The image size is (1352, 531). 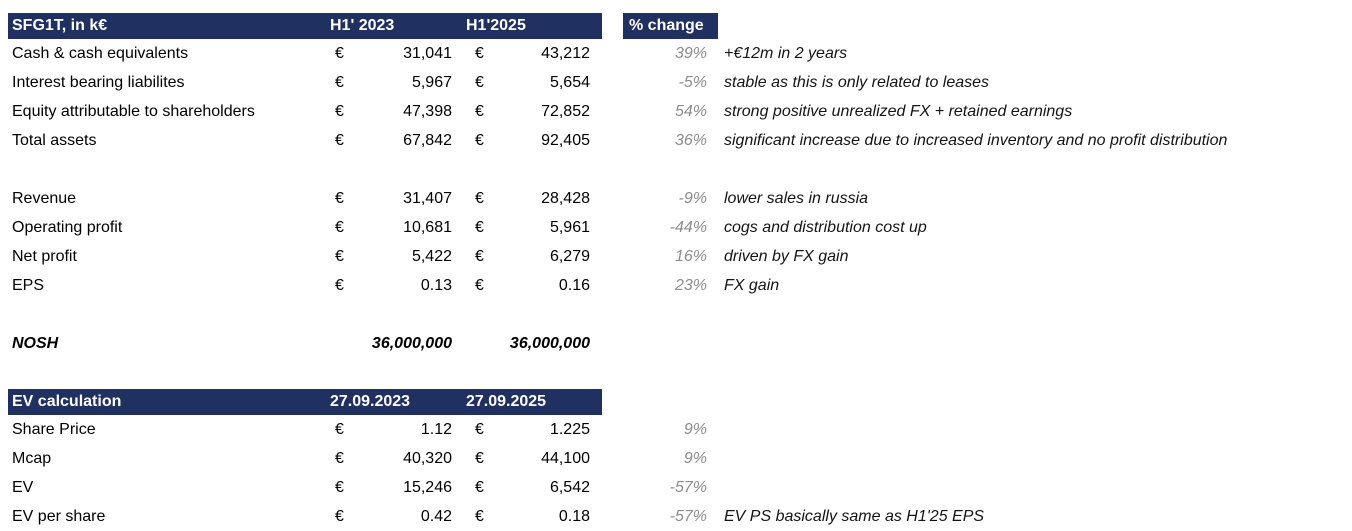 What do you see at coordinates (1035, 256) in the screenshot?
I see `comment-cell: driven by FX gain` at bounding box center [1035, 256].